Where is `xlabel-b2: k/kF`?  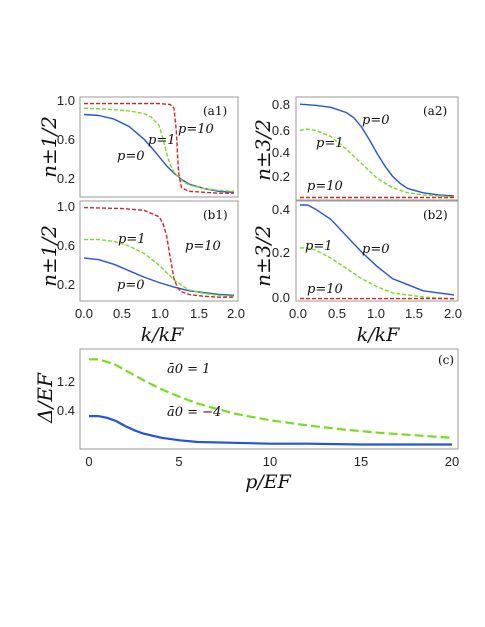
xlabel-b2: k/kF is located at coordinates (378, 335).